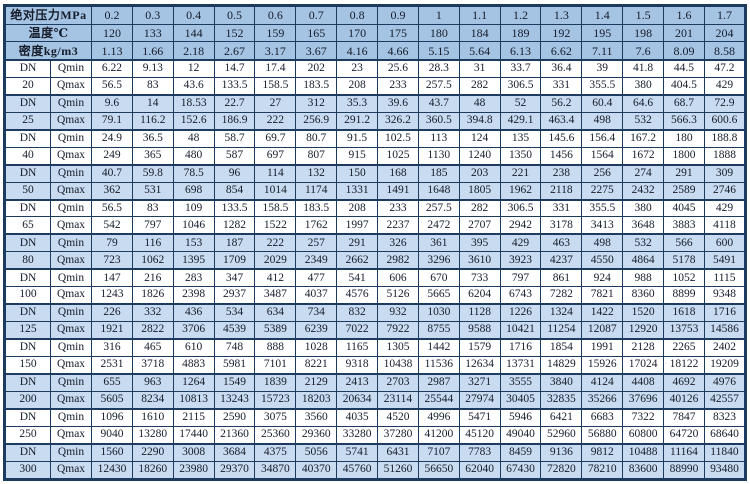  What do you see at coordinates (275, 138) in the screenshot?
I see `qmin-value: 69.7` at bounding box center [275, 138].